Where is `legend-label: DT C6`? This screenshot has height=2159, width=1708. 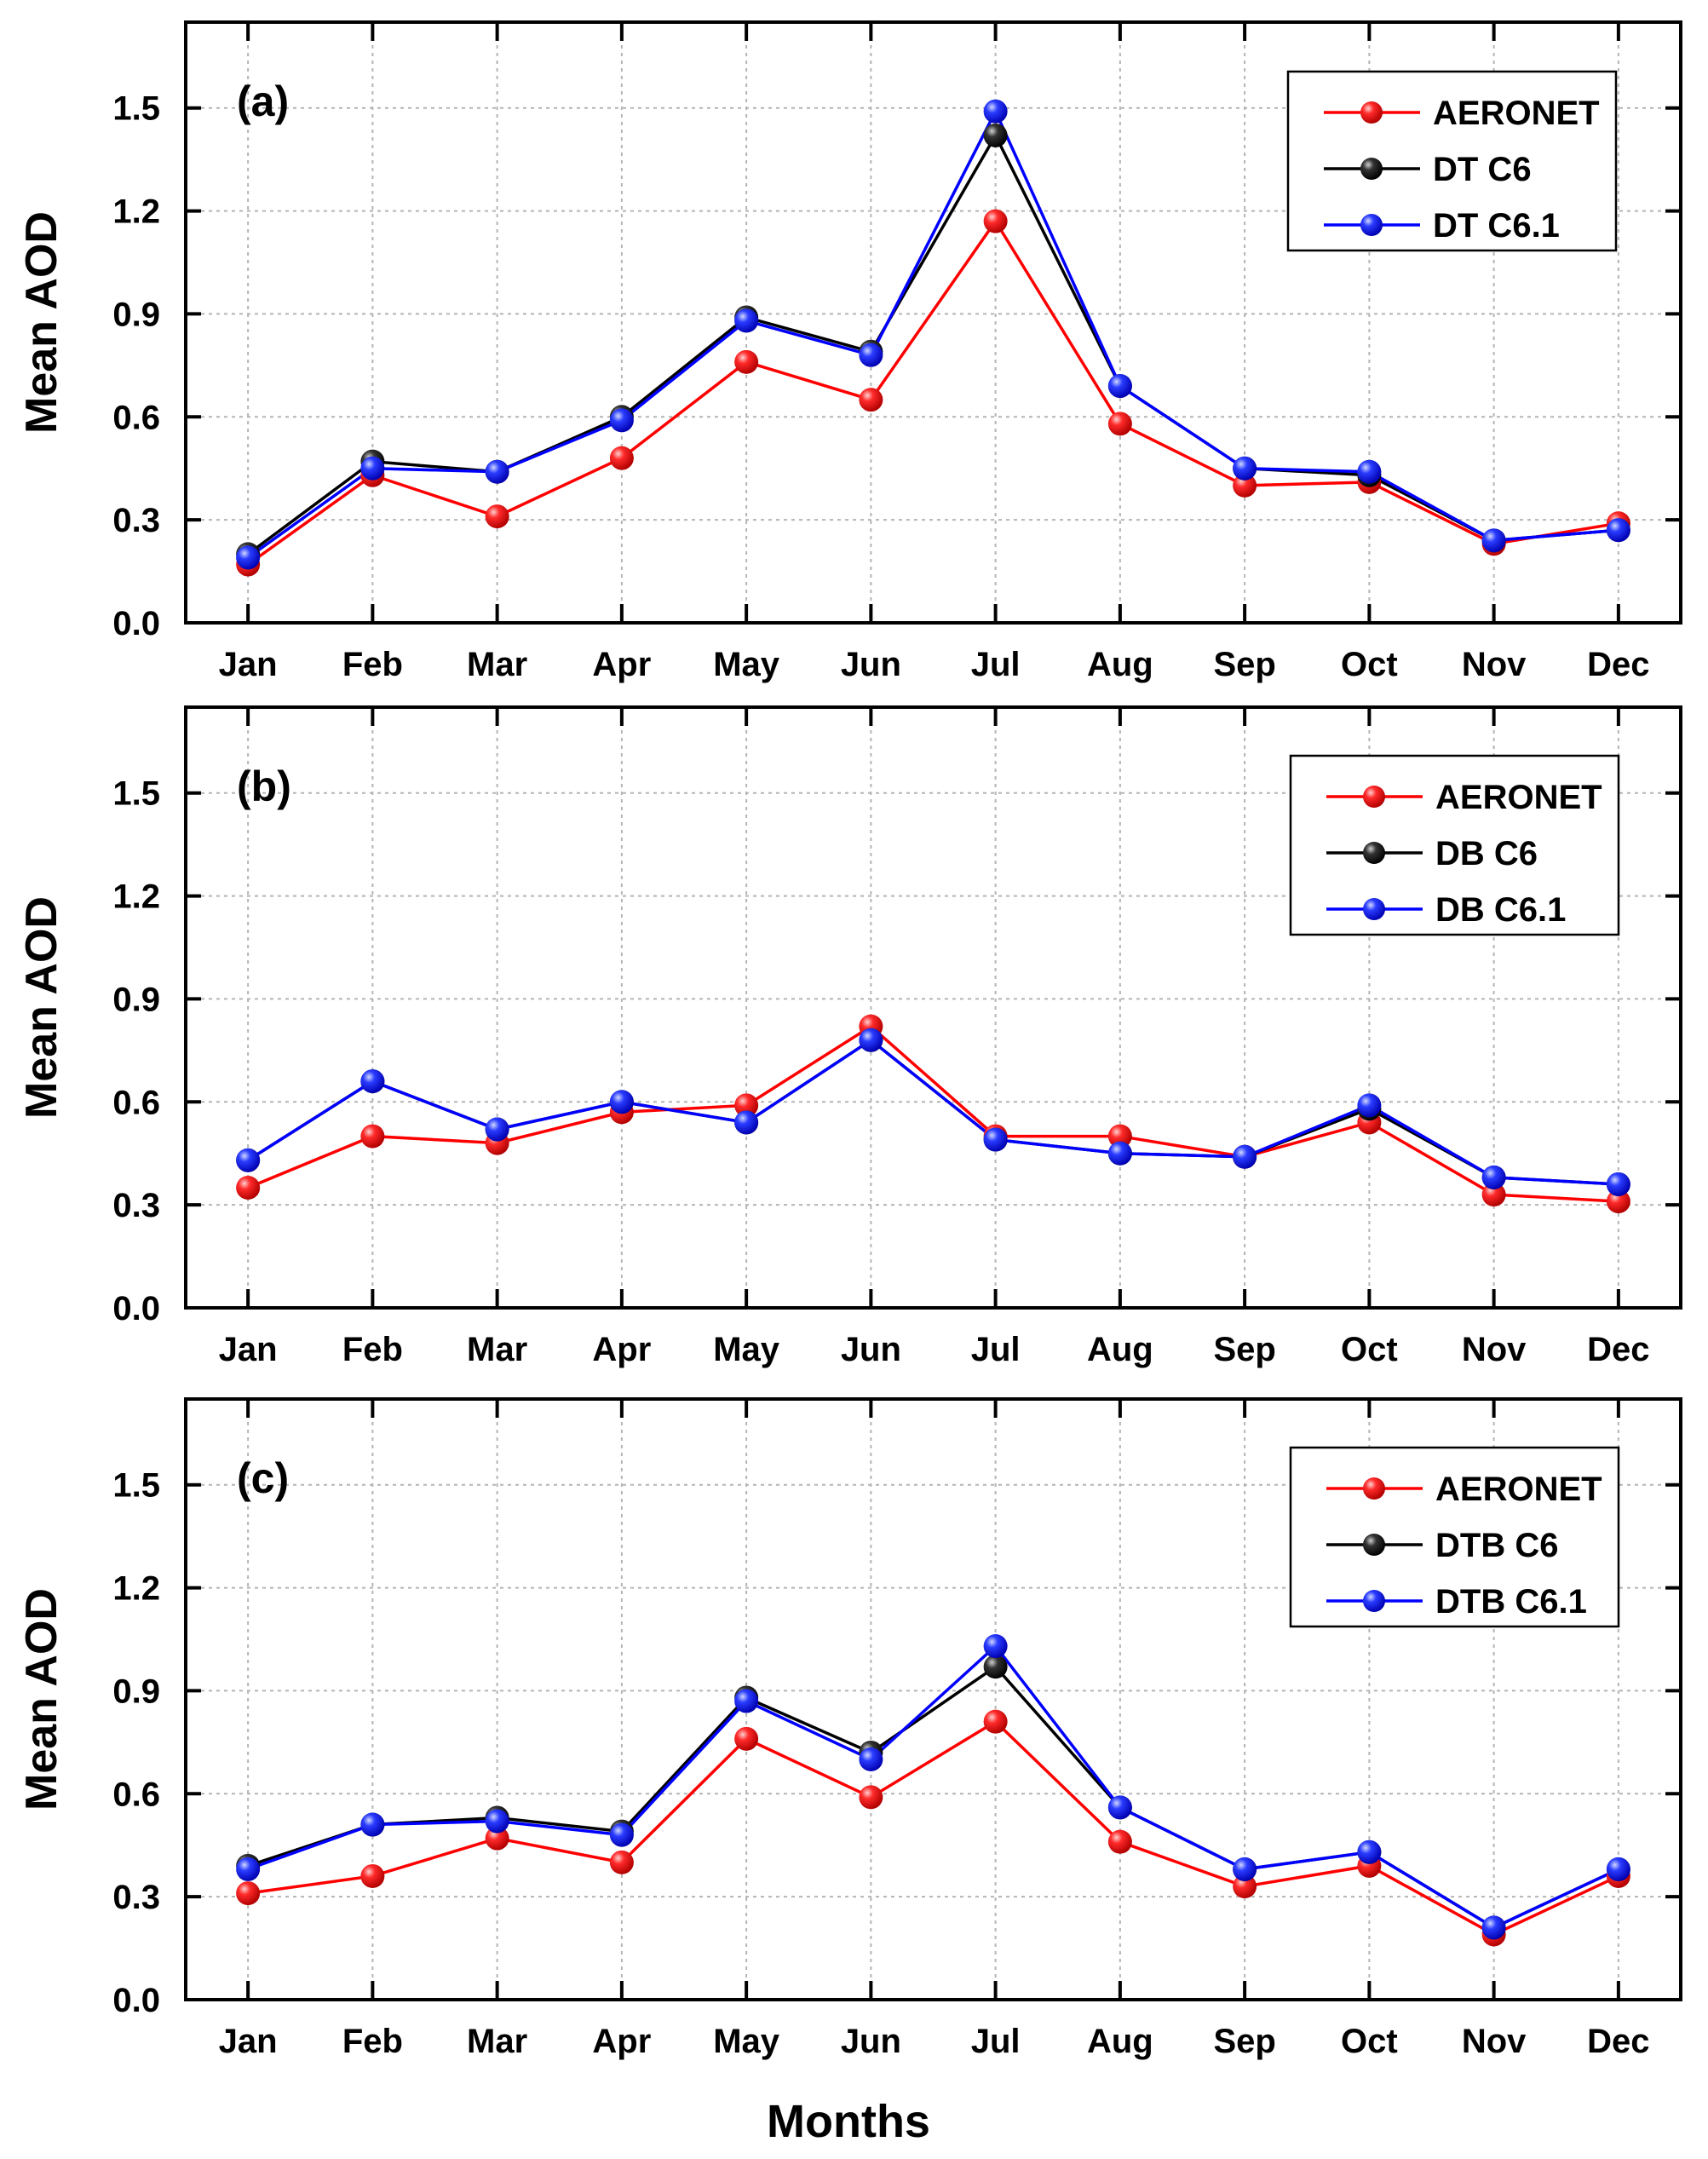
legend-label: DT C6 is located at coordinates (1482, 169).